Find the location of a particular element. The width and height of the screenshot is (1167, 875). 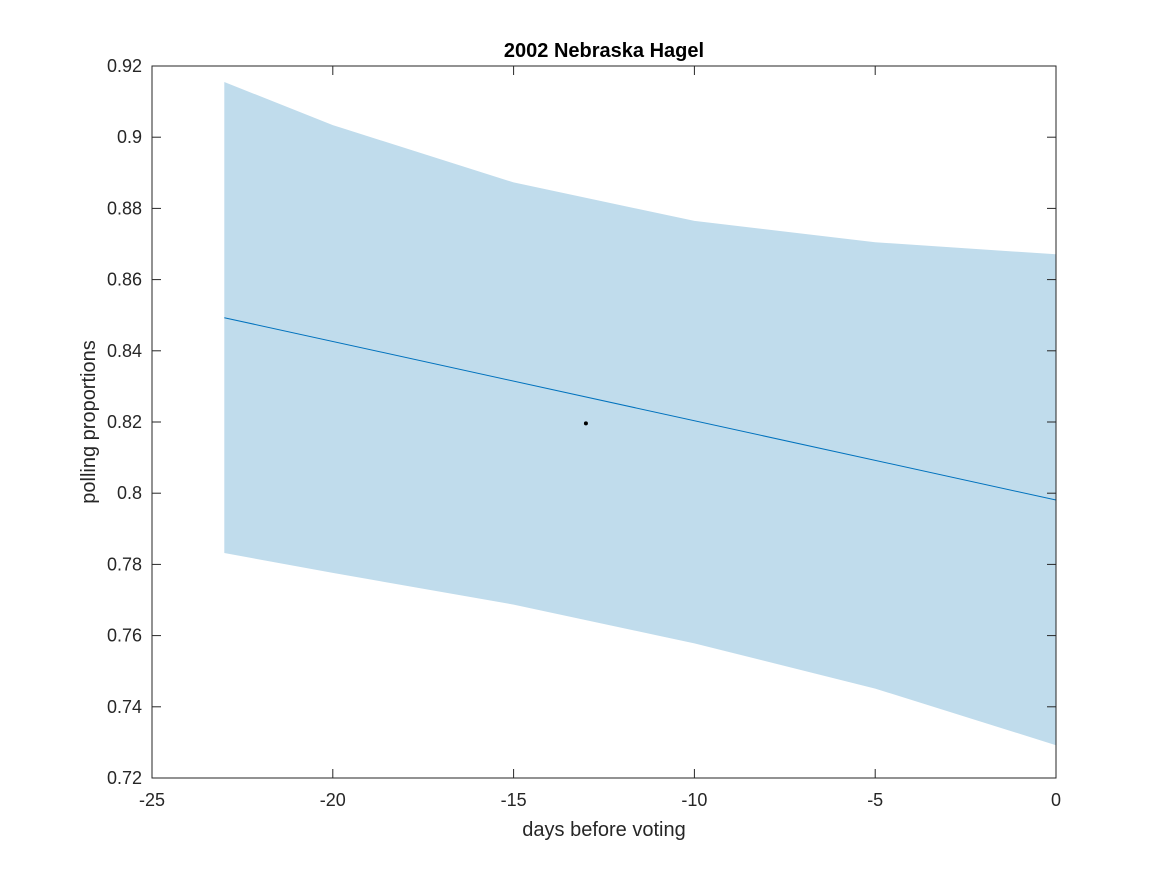

x-tick-label: -10 is located at coordinates (694, 800).